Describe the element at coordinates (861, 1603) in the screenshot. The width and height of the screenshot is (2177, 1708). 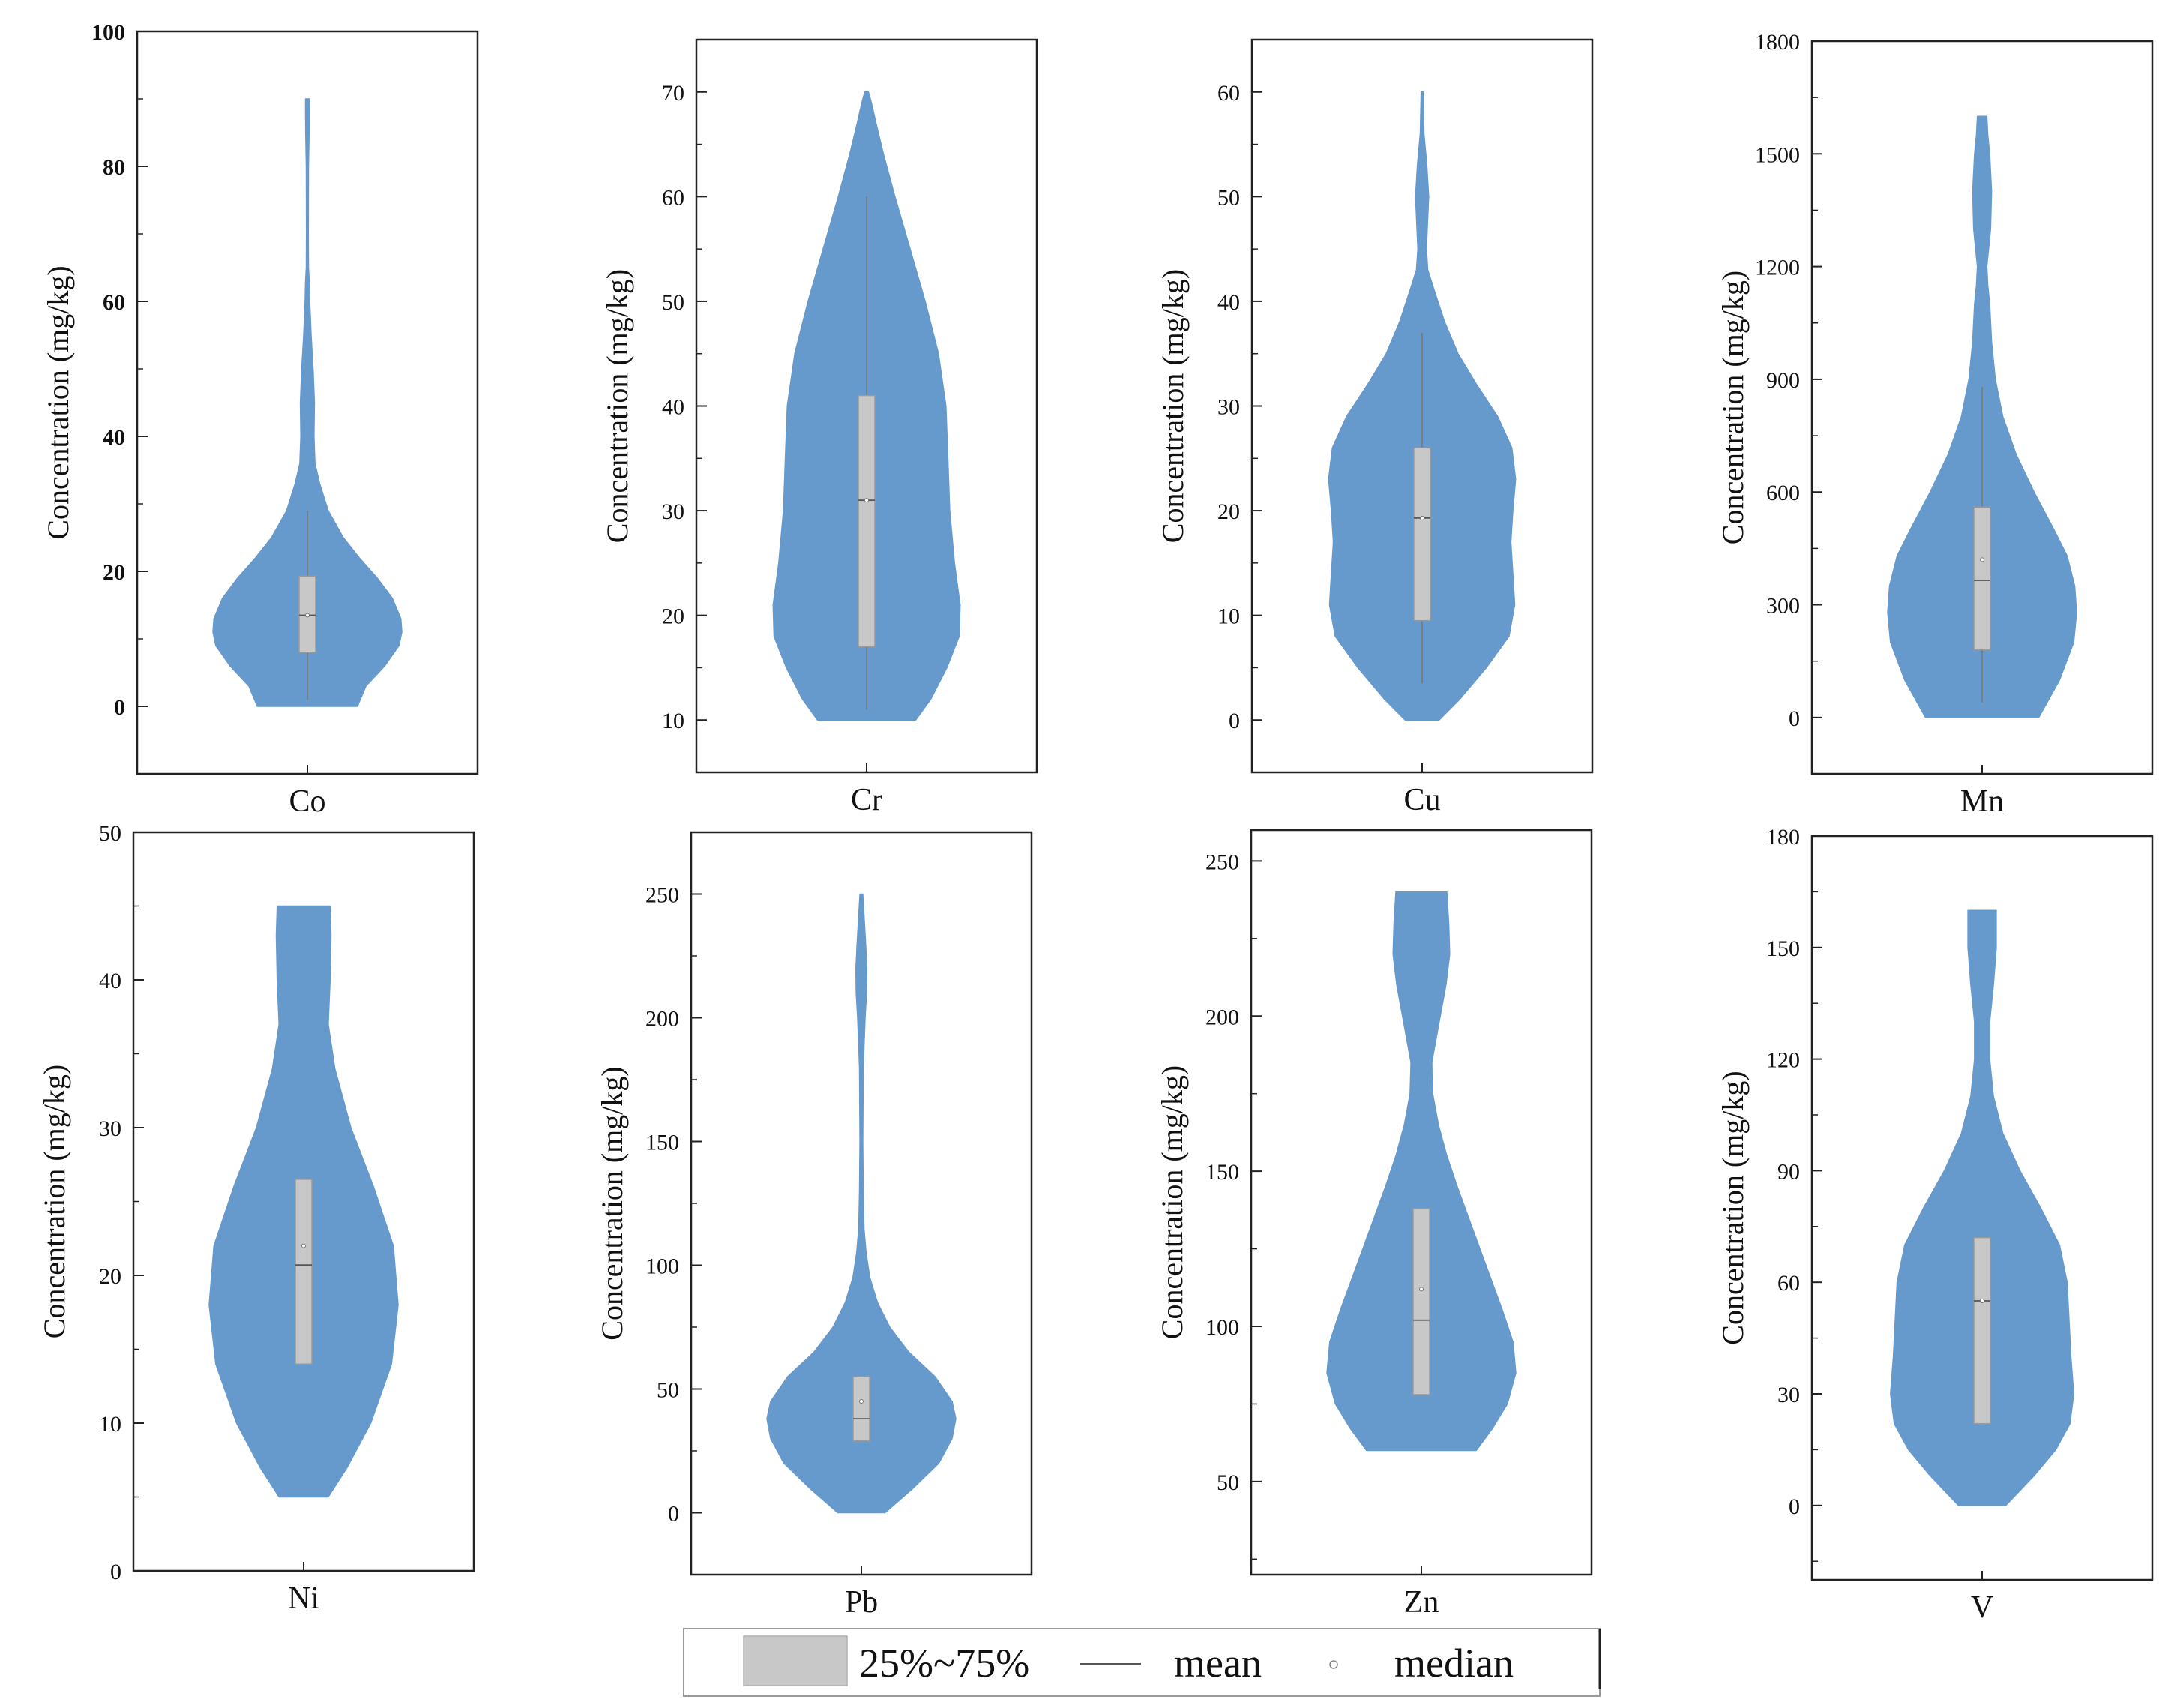
I see `x-label-pb: Pb` at that location.